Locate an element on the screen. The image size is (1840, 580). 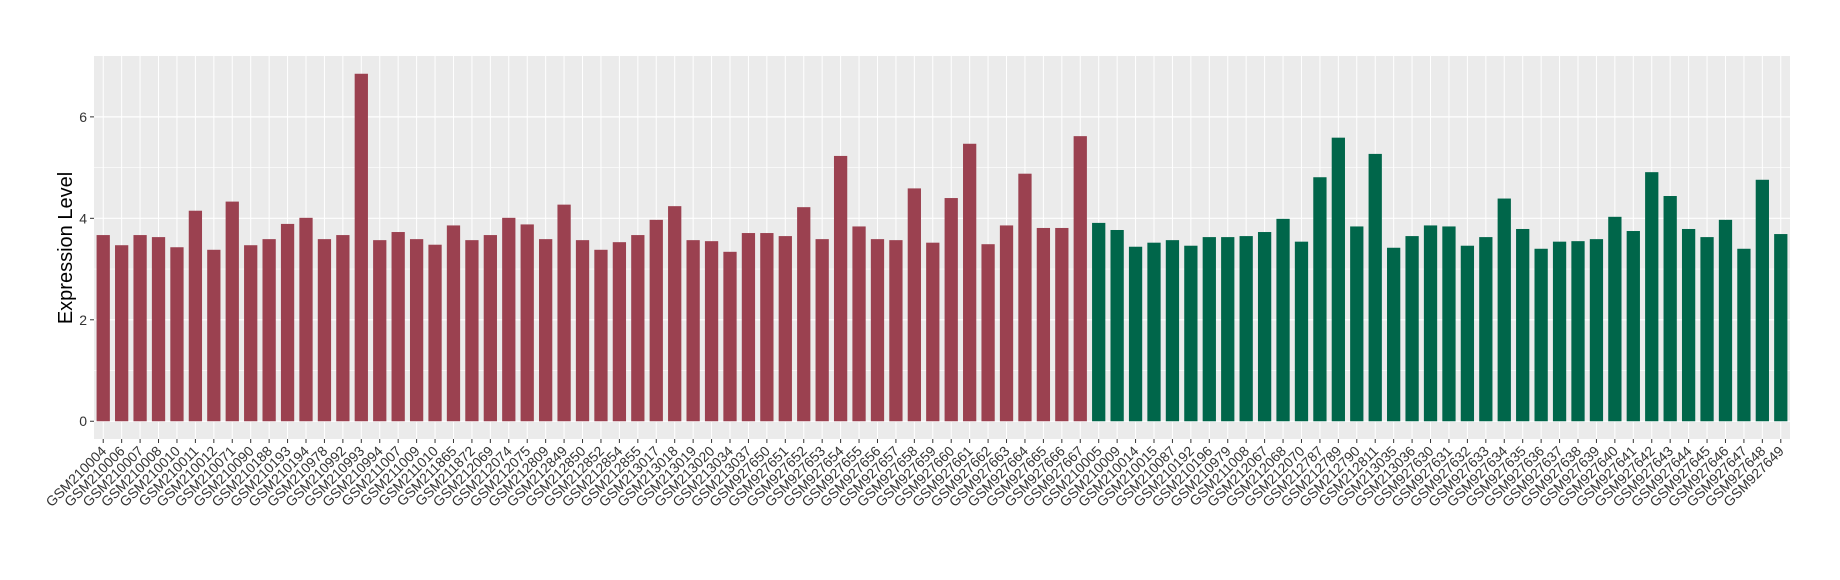
bar-gsm927640 is located at coordinates (1615, 319).